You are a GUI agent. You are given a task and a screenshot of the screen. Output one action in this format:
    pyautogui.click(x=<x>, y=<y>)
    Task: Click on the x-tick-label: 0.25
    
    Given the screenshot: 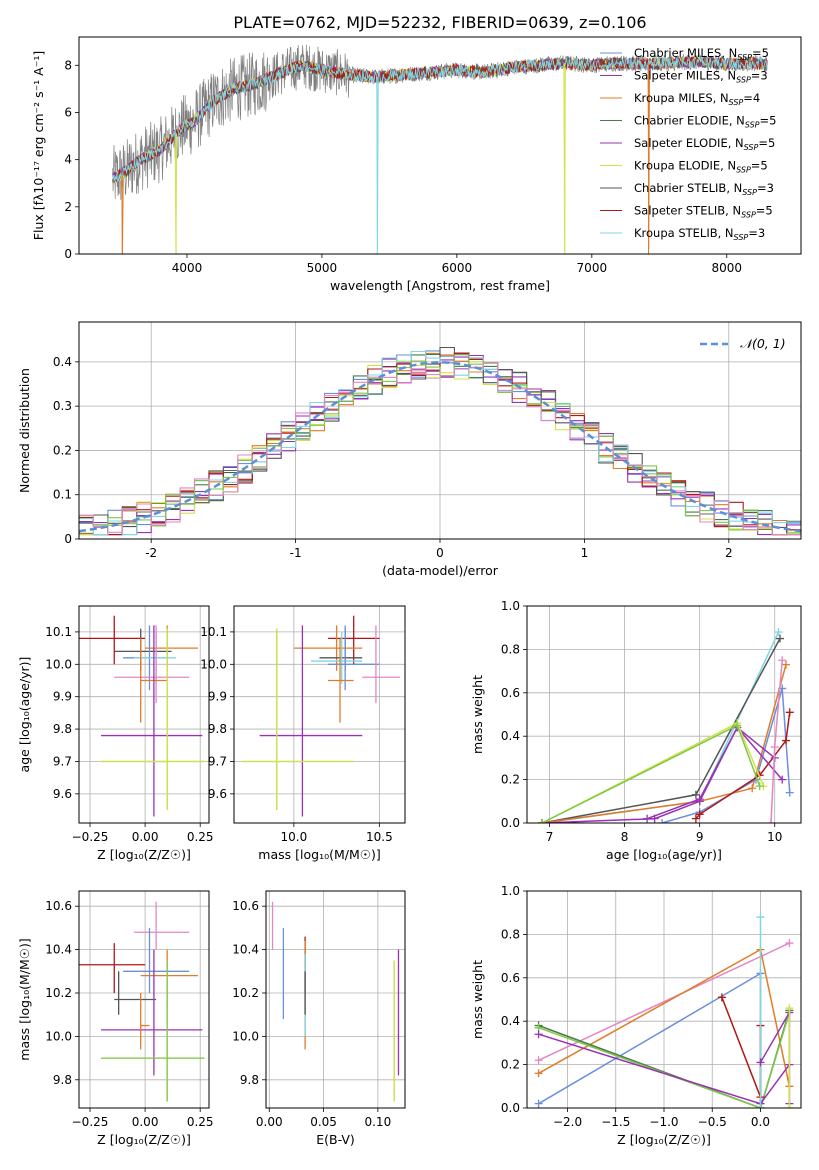 What is the action you would take?
    pyautogui.click(x=200, y=837)
    